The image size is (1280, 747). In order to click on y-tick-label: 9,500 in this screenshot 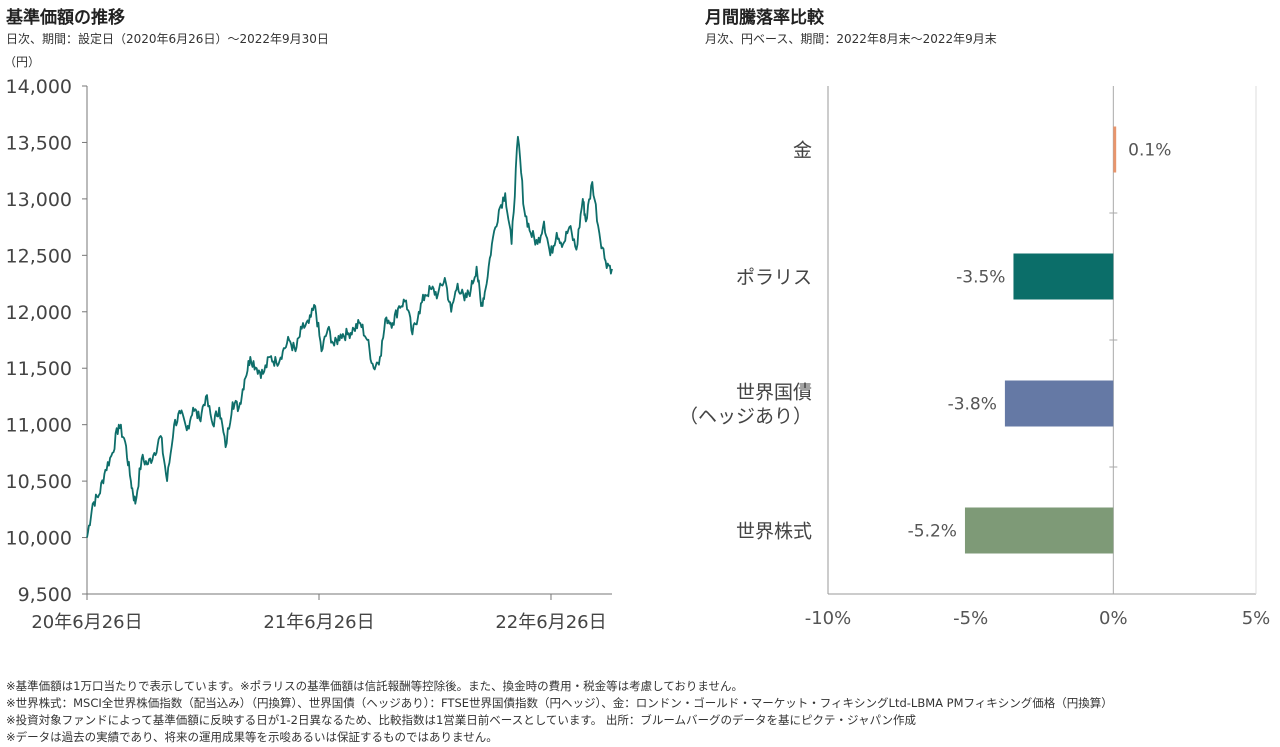, I will do `click(45, 595)`.